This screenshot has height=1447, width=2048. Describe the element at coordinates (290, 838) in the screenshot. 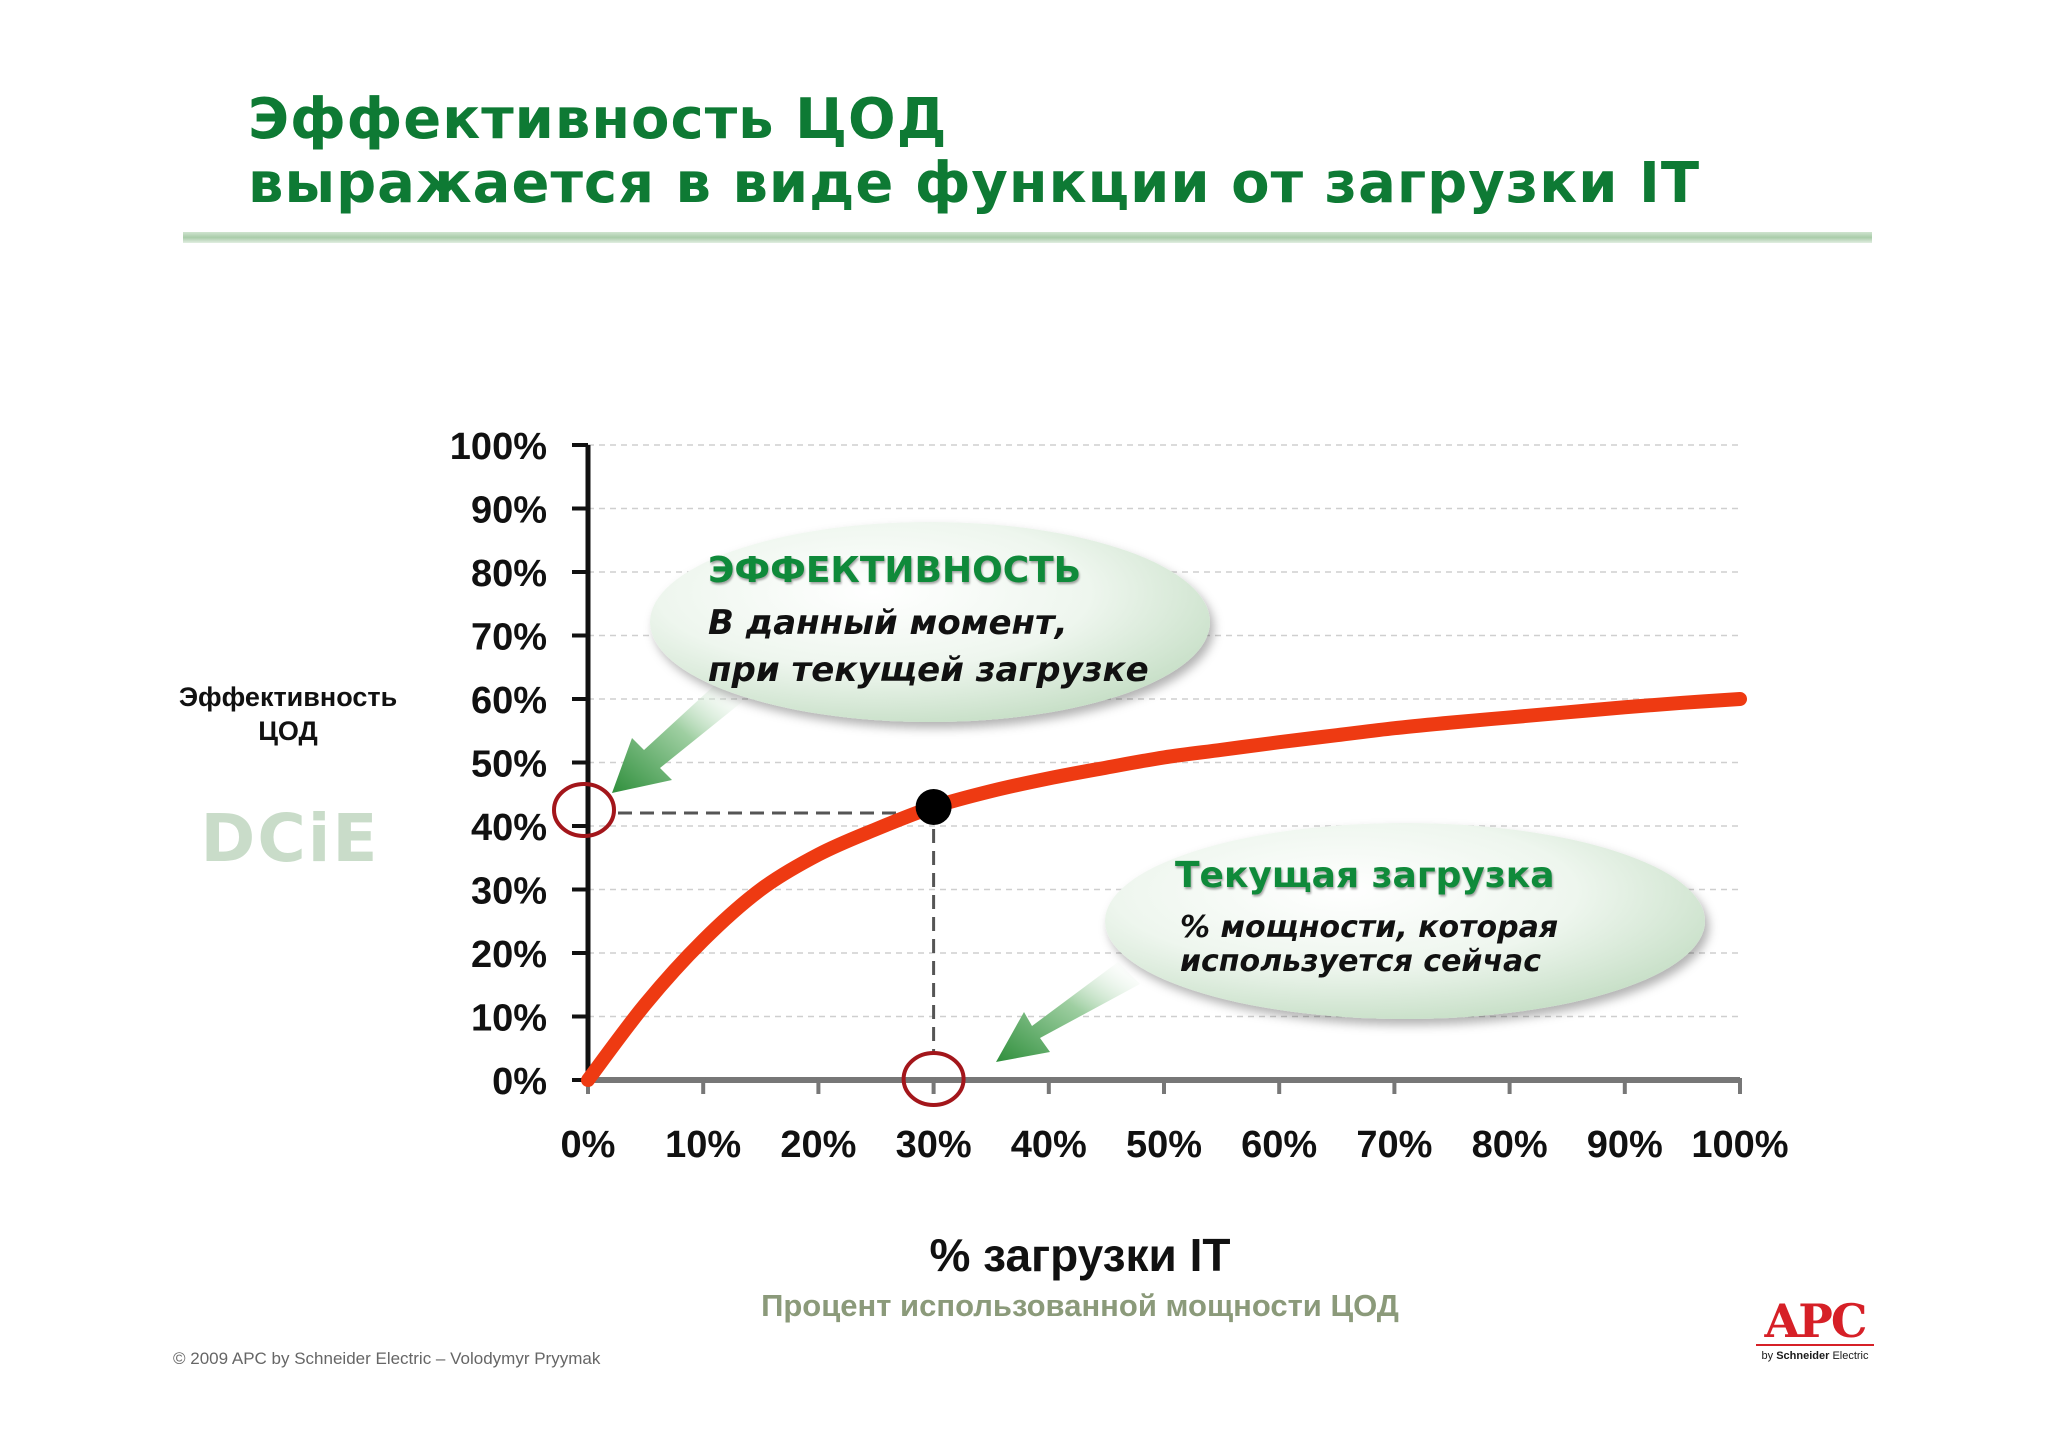

I see `dcie-label: DCiE` at that location.